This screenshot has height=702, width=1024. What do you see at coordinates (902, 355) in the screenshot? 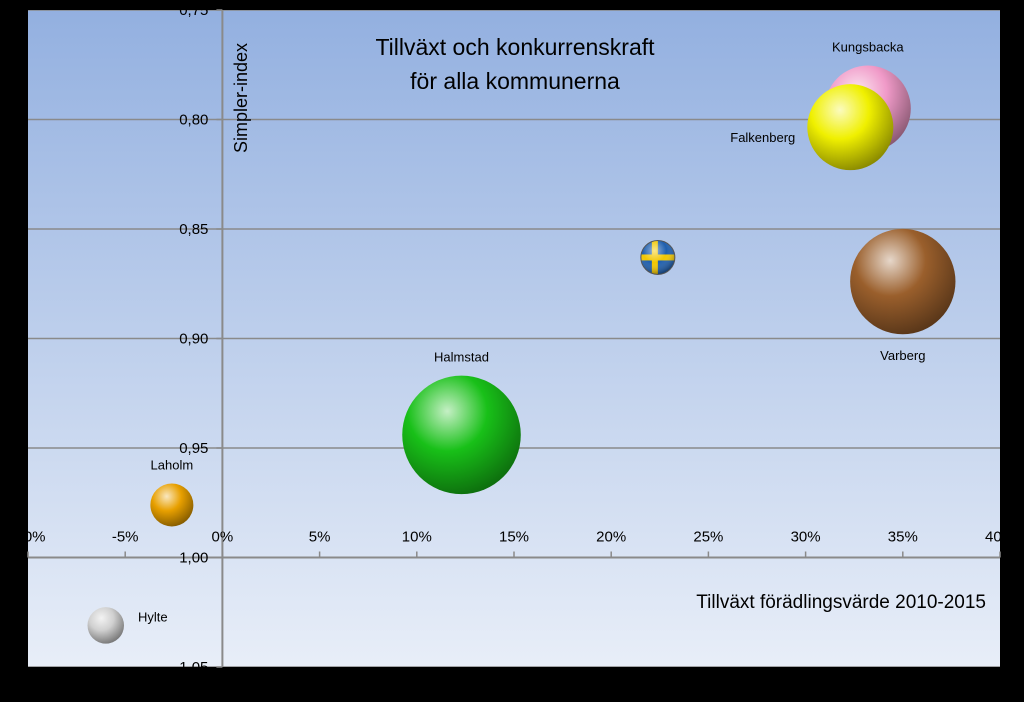
I see `bubble-label: Varberg` at bounding box center [902, 355].